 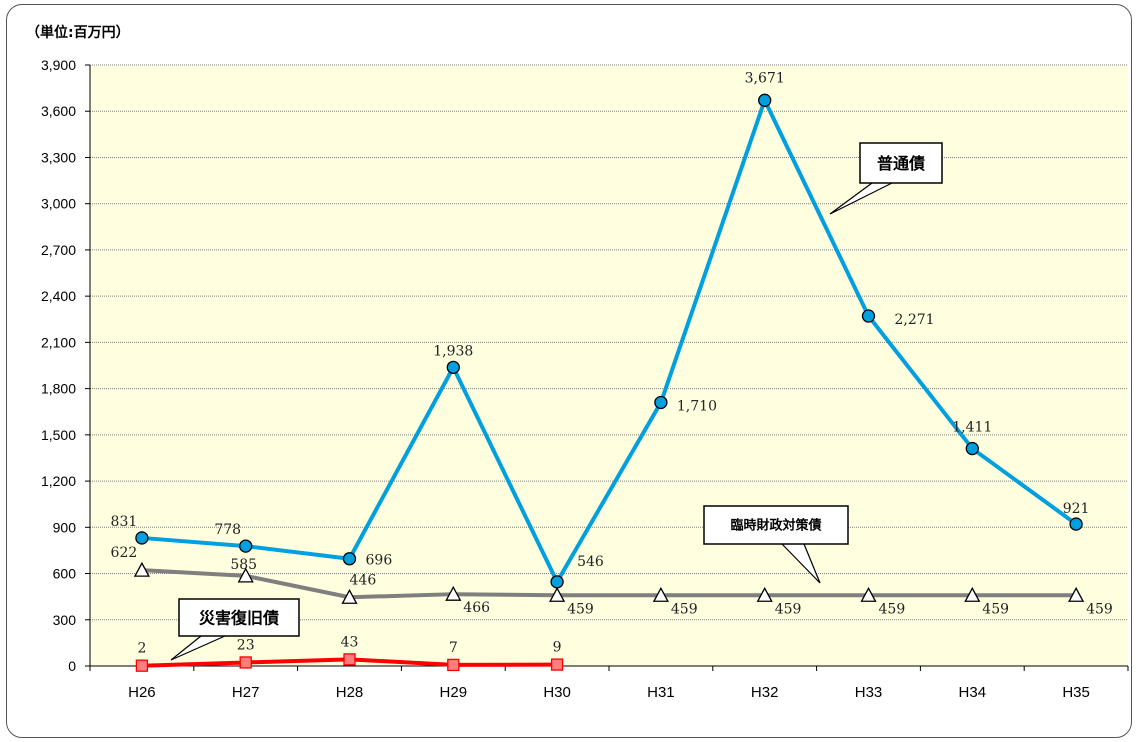 What do you see at coordinates (124, 553) in the screenshot?
I see `data-label: 622` at bounding box center [124, 553].